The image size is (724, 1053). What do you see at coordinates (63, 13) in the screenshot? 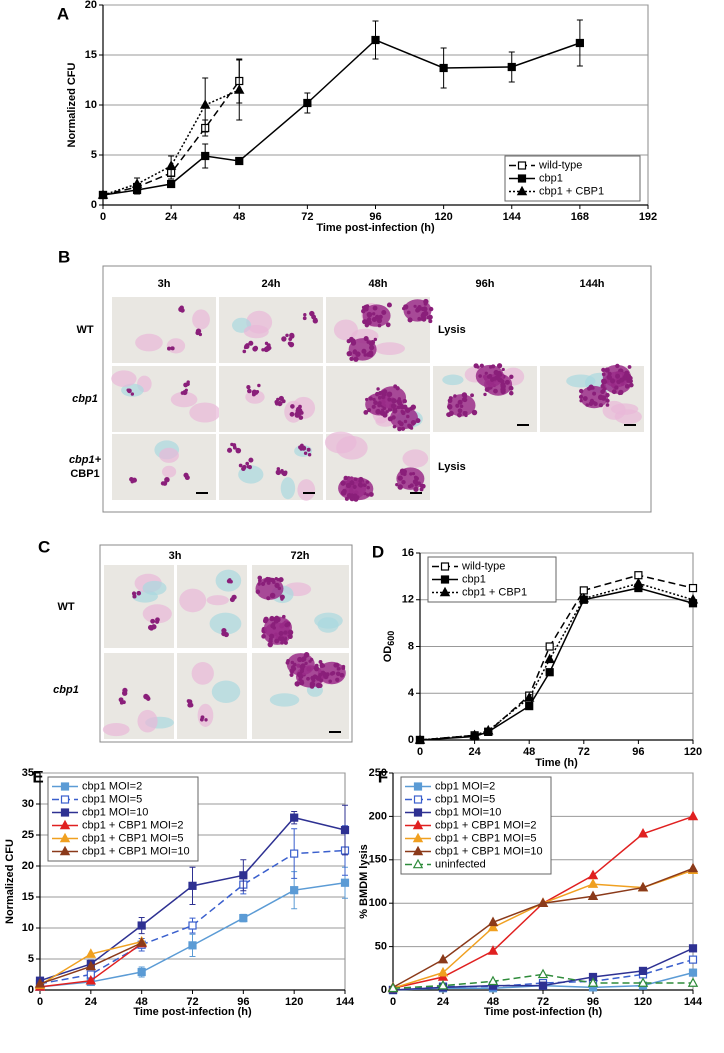
I see `panel-letter: A` at bounding box center [63, 13].